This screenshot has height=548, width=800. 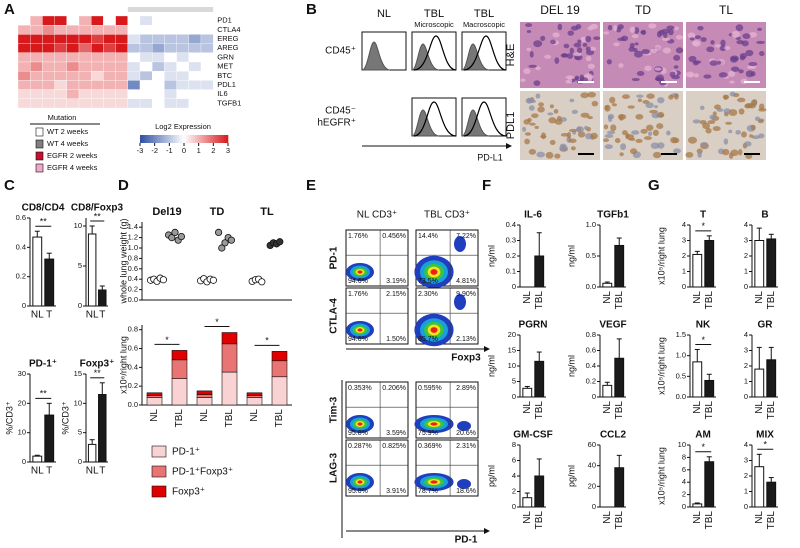 What do you see at coordinates (97, 364) in the screenshot?
I see `chart-title: Foxp3⁺` at bounding box center [97, 364].